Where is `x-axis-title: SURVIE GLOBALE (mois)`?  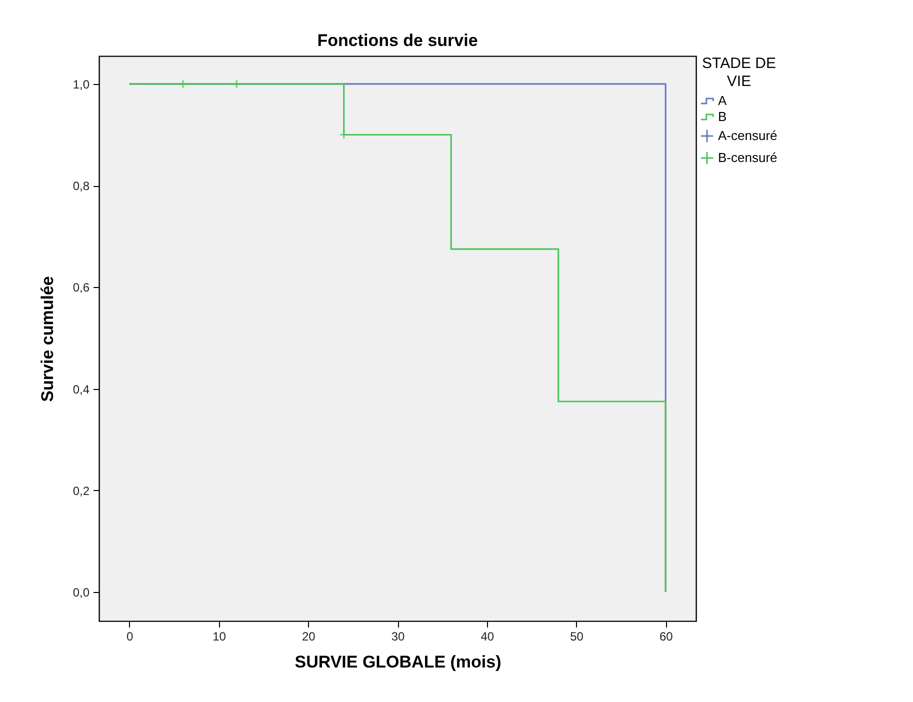 x-axis-title: SURVIE GLOBALE (mois) is located at coordinates (398, 662).